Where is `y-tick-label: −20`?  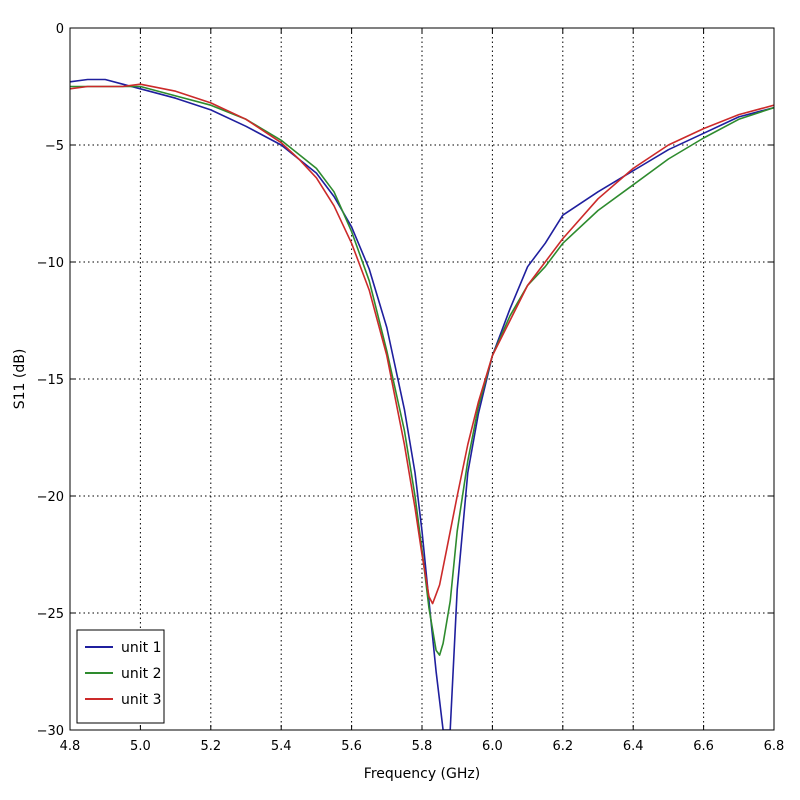
y-tick-label: −20 is located at coordinates (50, 497).